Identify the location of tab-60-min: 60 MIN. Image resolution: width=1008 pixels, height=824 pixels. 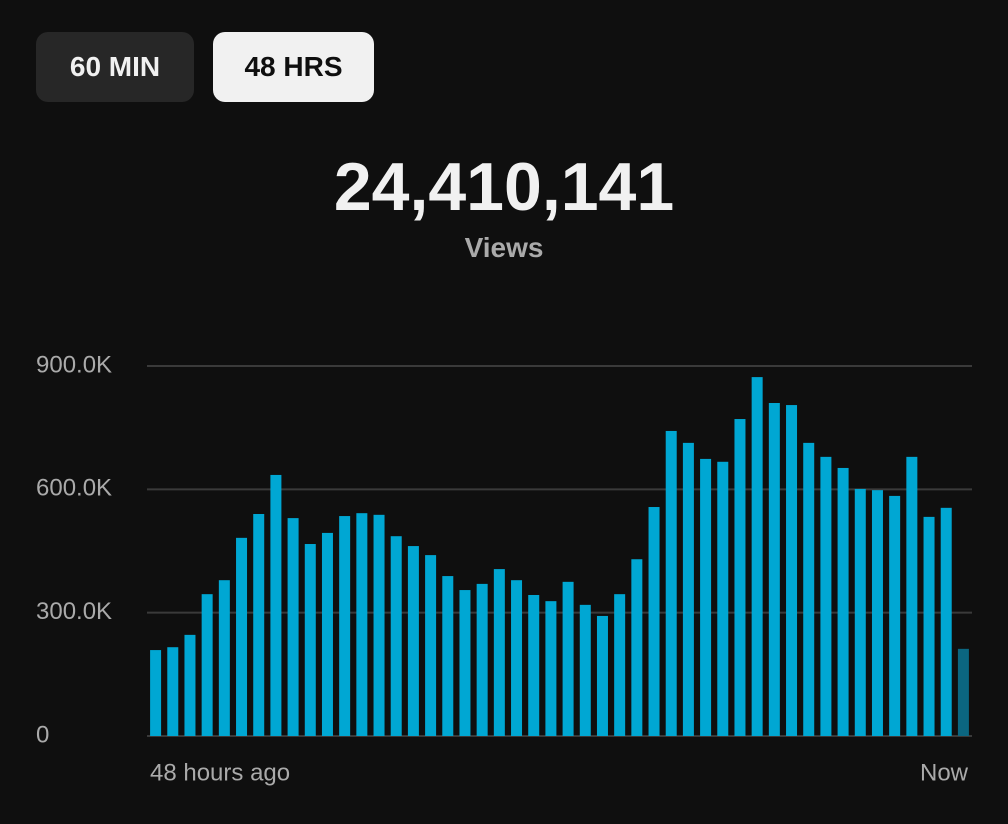
(115, 67).